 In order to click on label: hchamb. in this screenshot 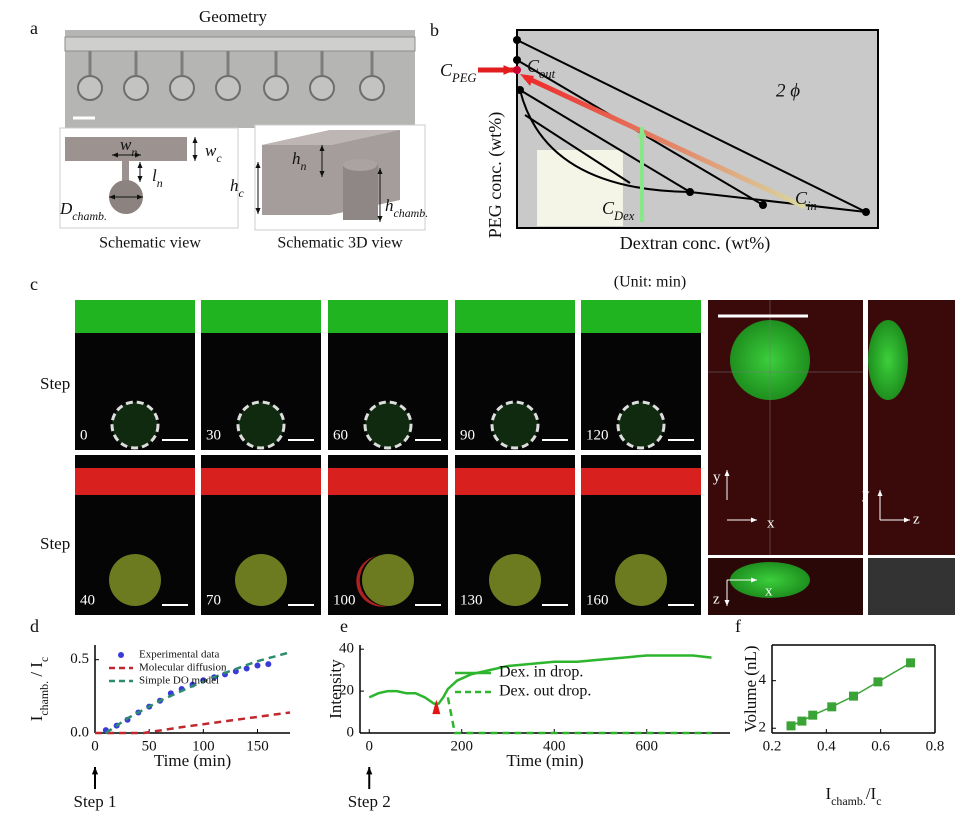, I will do `click(406, 208)`.